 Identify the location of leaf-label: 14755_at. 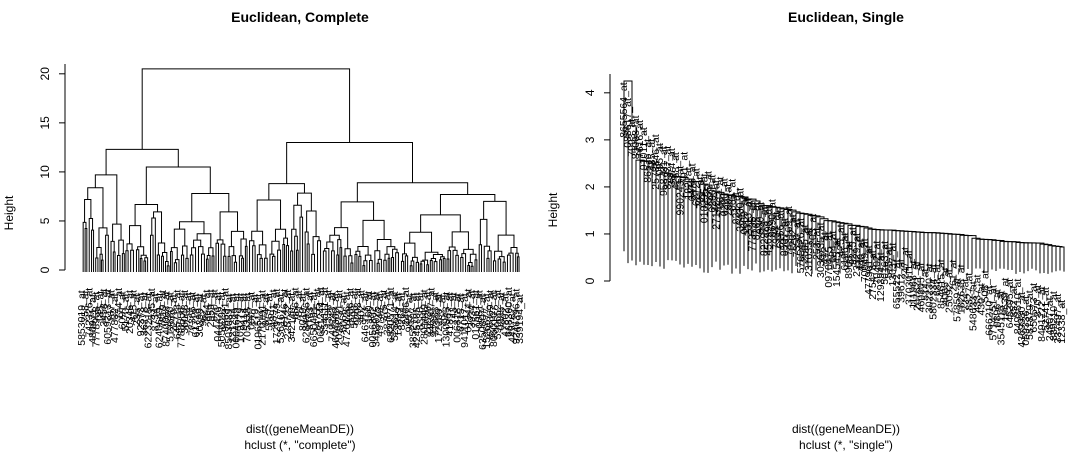
(318, 310).